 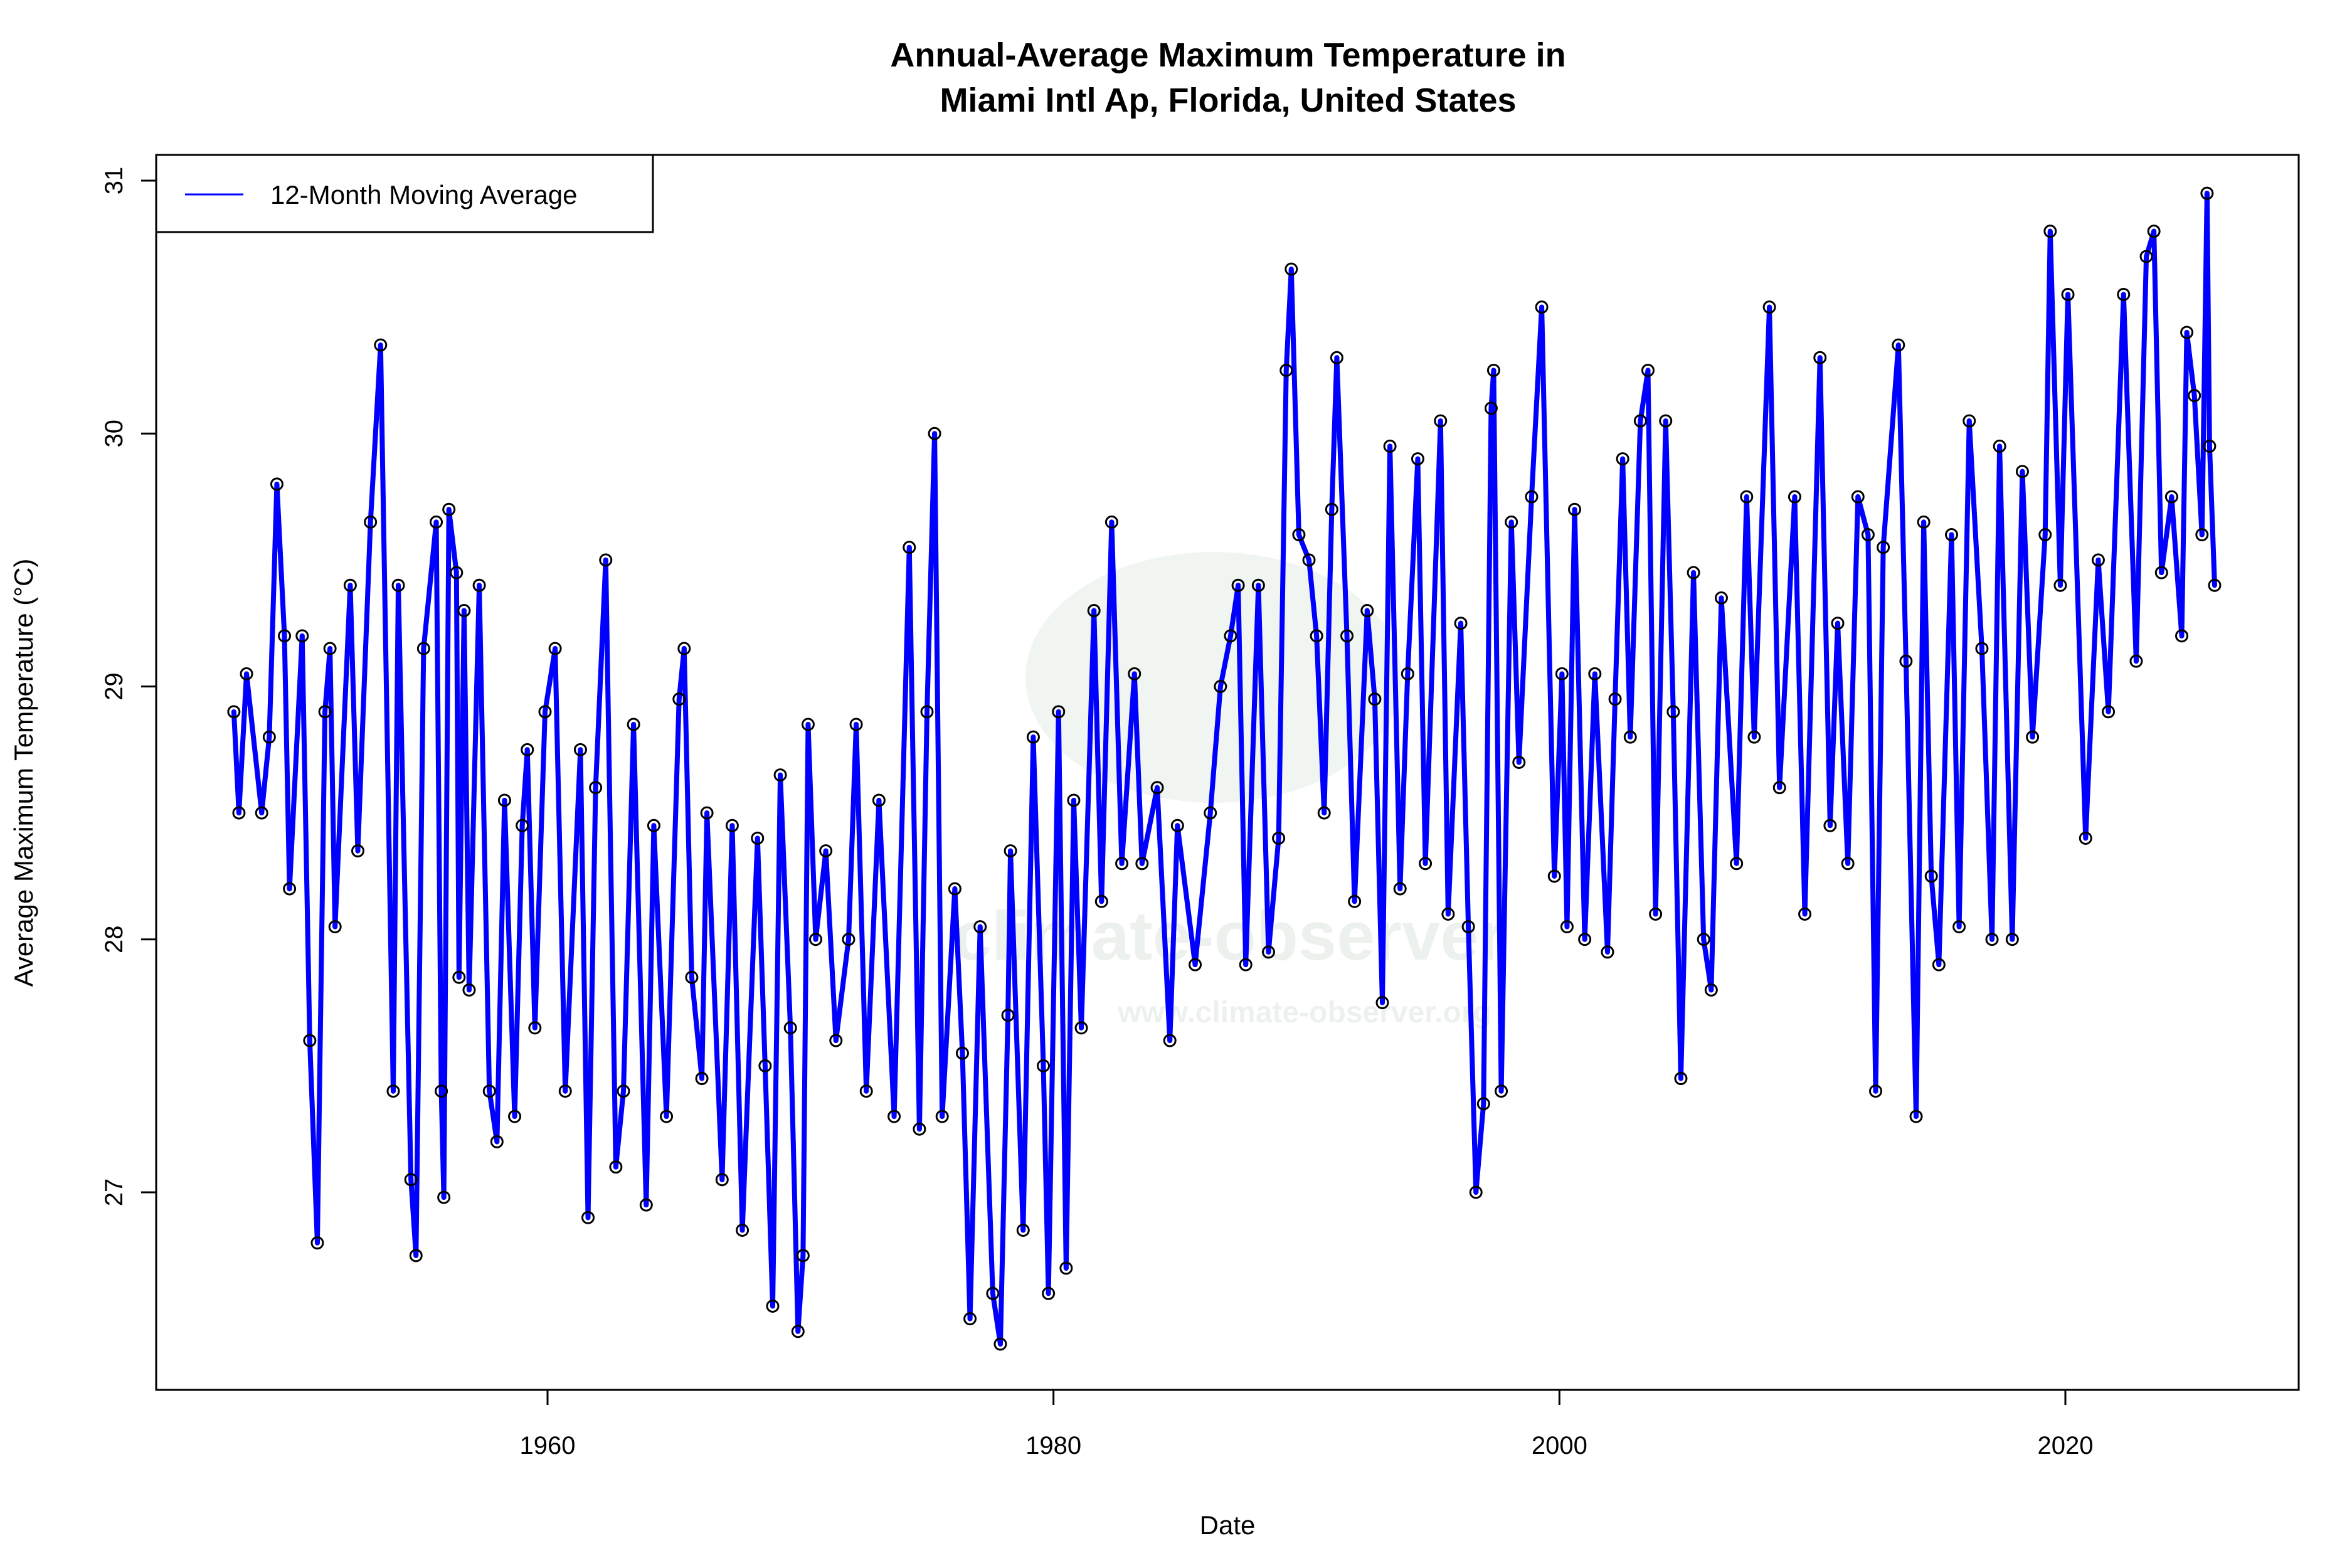 I want to click on y-tick-label: 28, so click(x=114, y=940).